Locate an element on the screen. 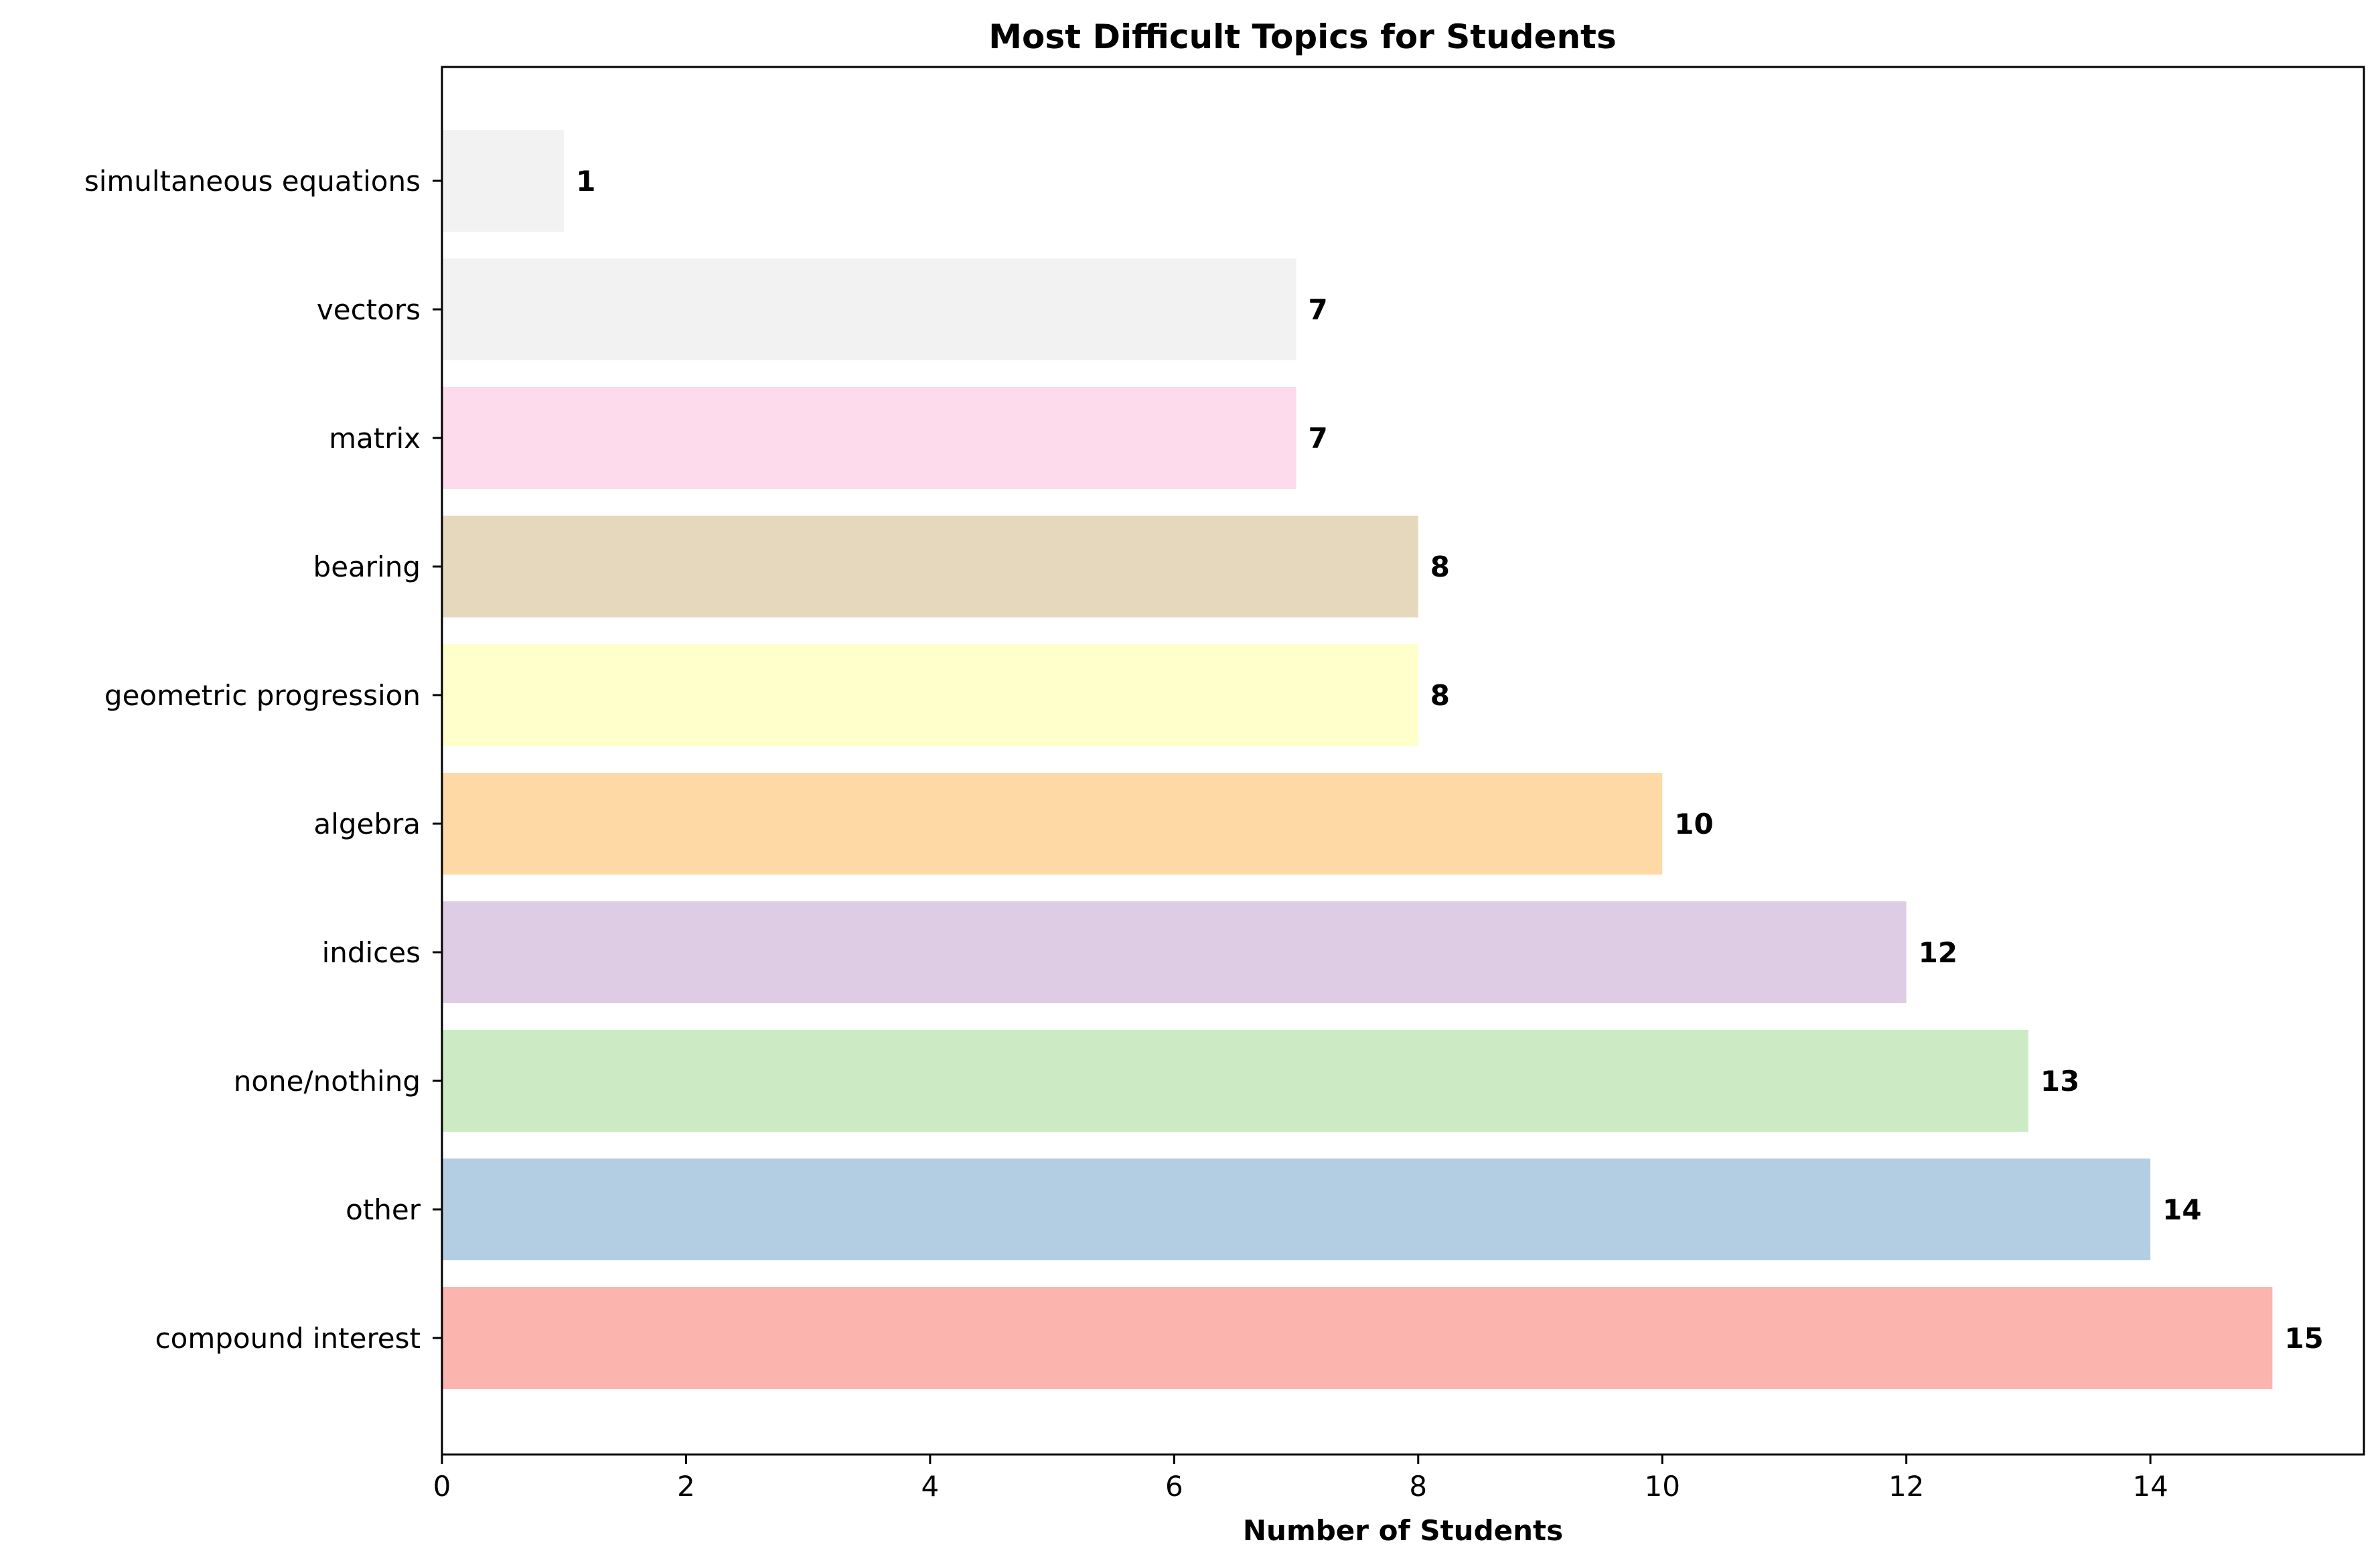 The width and height of the screenshot is (2380, 1567). data-label-7: 7 is located at coordinates (1318, 438).